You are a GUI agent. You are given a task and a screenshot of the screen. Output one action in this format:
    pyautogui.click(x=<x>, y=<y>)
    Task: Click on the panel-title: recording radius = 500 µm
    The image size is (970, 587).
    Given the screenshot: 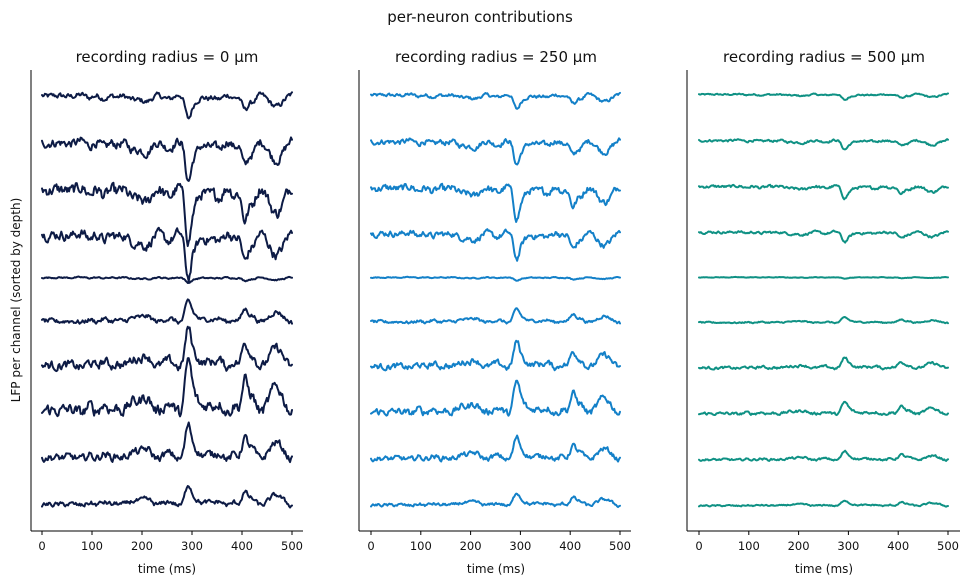 What is the action you would take?
    pyautogui.click(x=824, y=57)
    